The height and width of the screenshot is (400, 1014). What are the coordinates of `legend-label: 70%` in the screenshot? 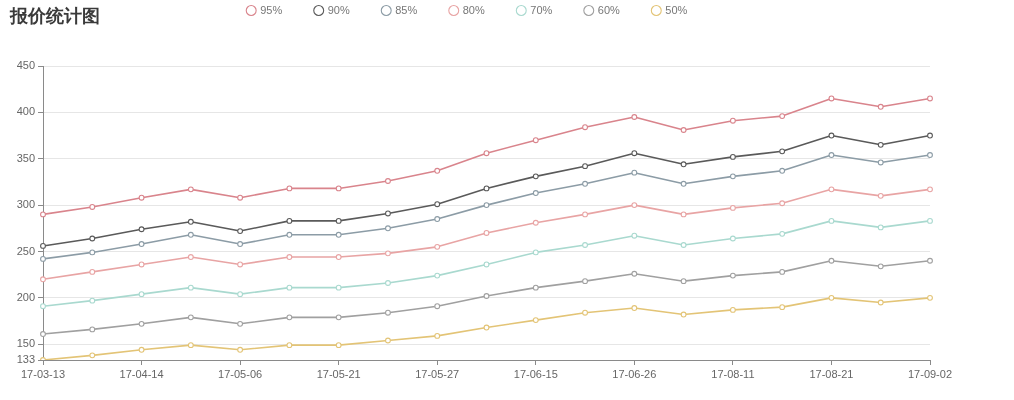 It's located at (541, 9).